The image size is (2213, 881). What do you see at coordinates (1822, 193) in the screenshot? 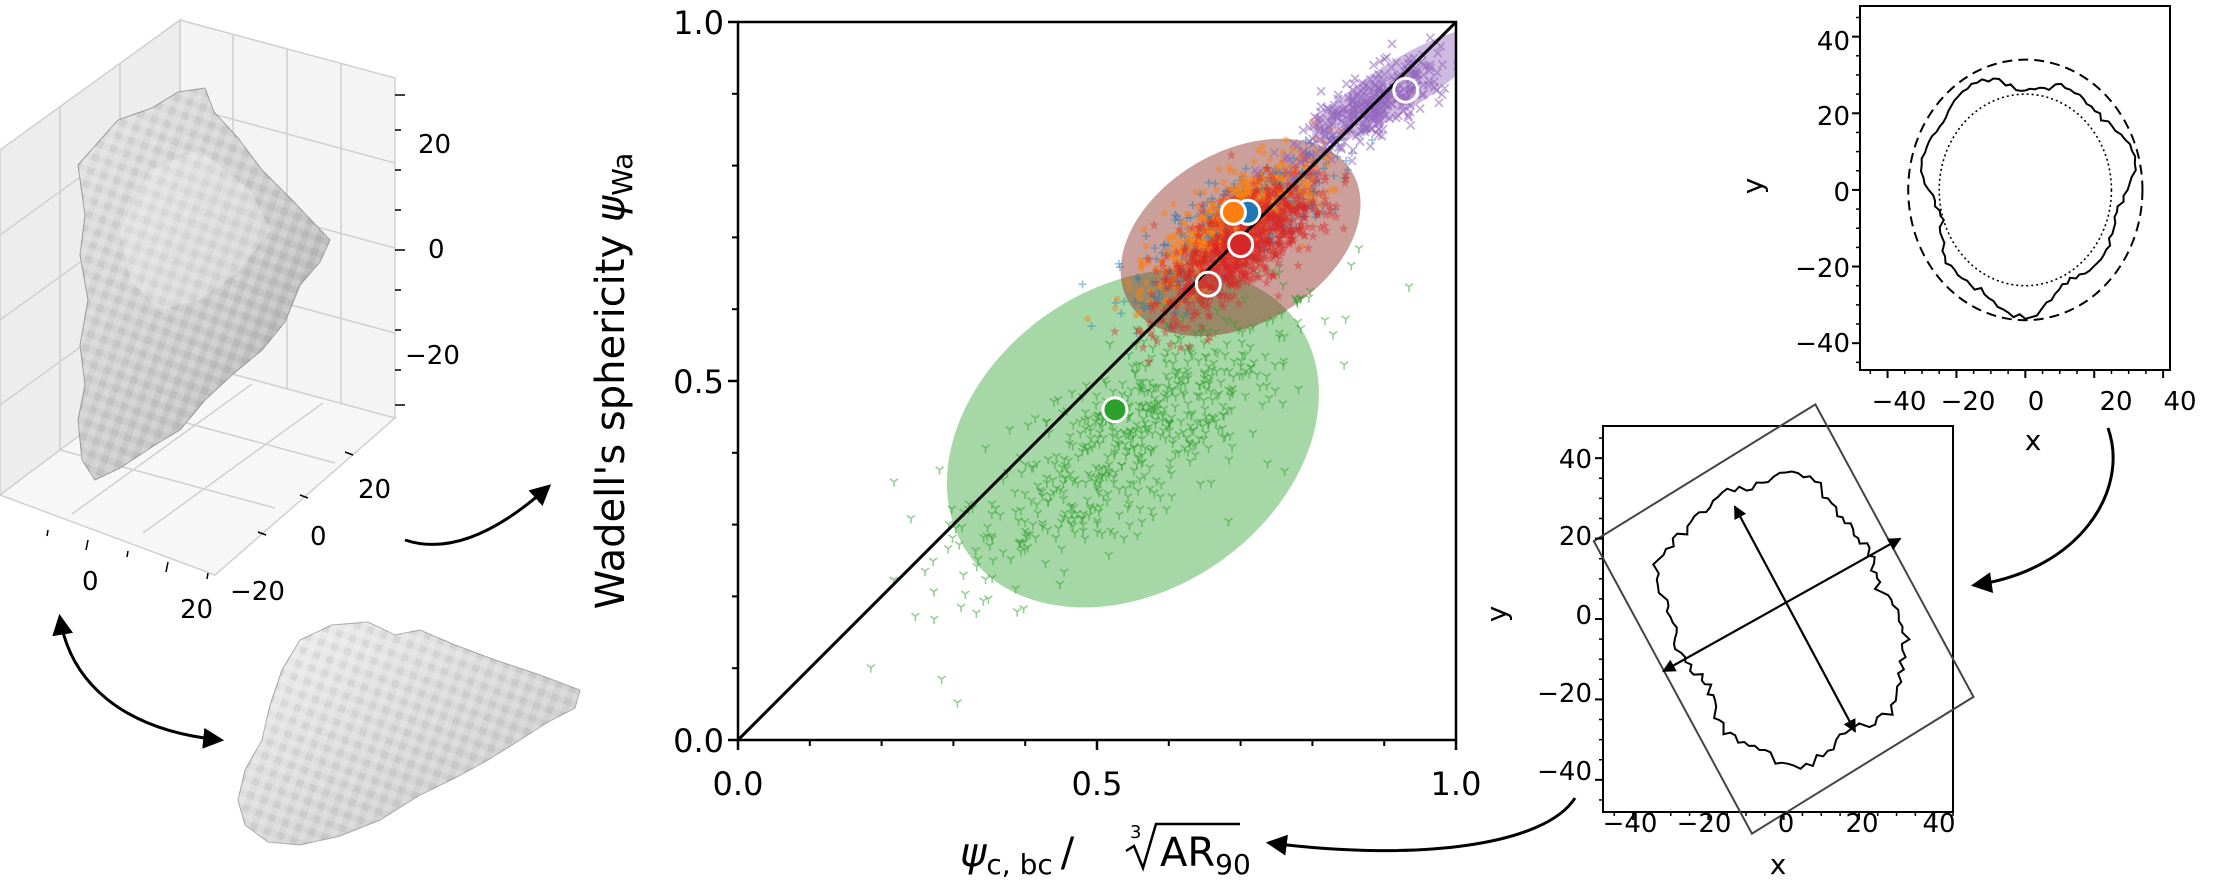
I see `circle-y-tick-labels: 40 20 0 −20 −40` at bounding box center [1822, 193].